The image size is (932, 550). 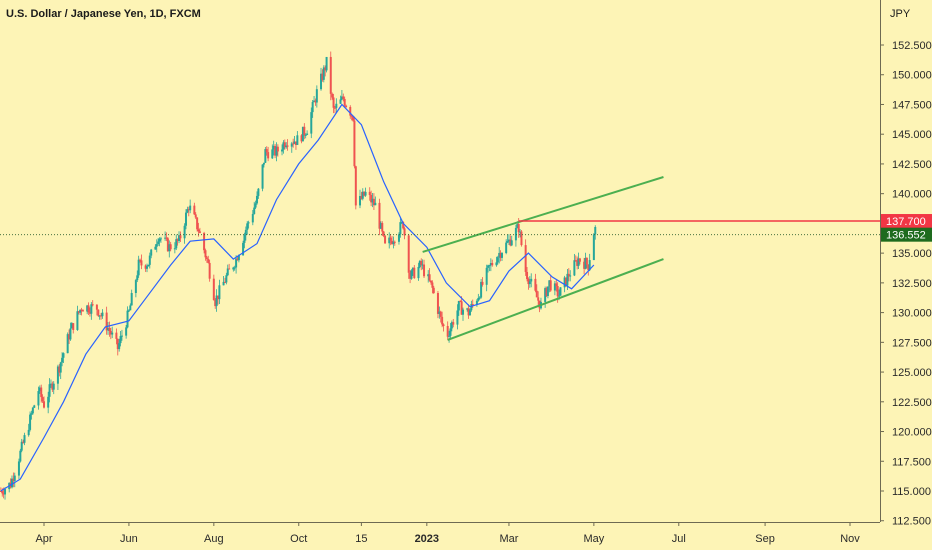 I want to click on x-tick-label: 2023, so click(x=427, y=539).